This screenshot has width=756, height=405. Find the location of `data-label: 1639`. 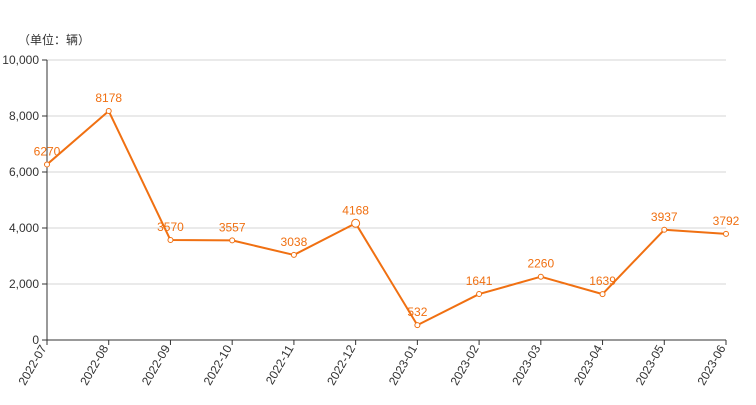

data-label: 1639 is located at coordinates (602, 281).